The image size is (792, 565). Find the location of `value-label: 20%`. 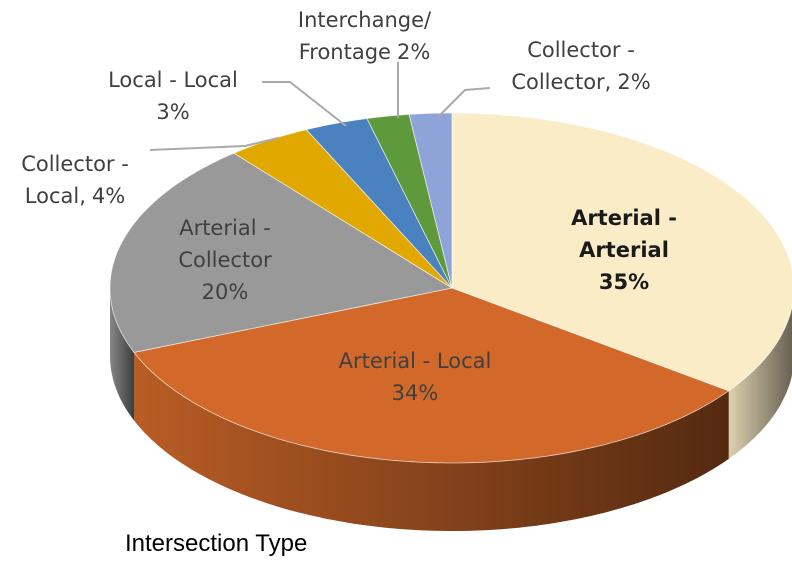

value-label: 20% is located at coordinates (225, 292).